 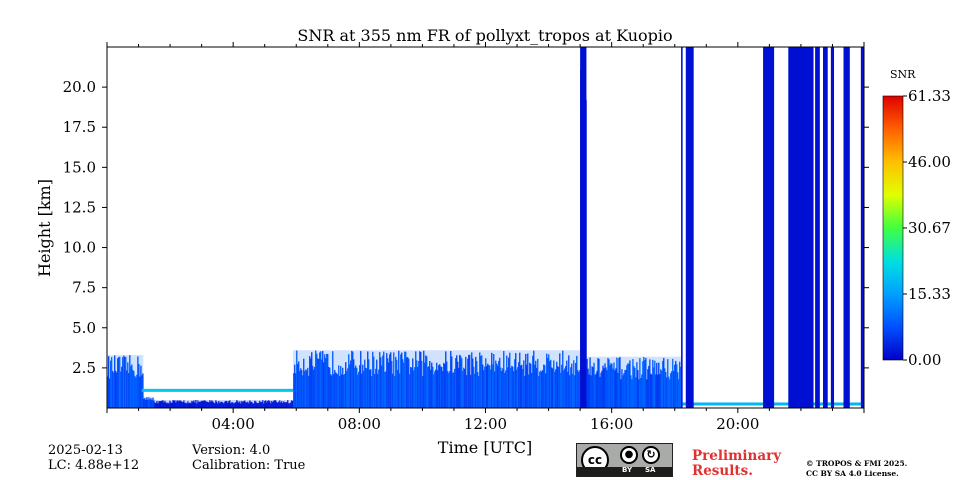 I want to click on cc-badge-strip: BY SA, so click(x=624, y=471).